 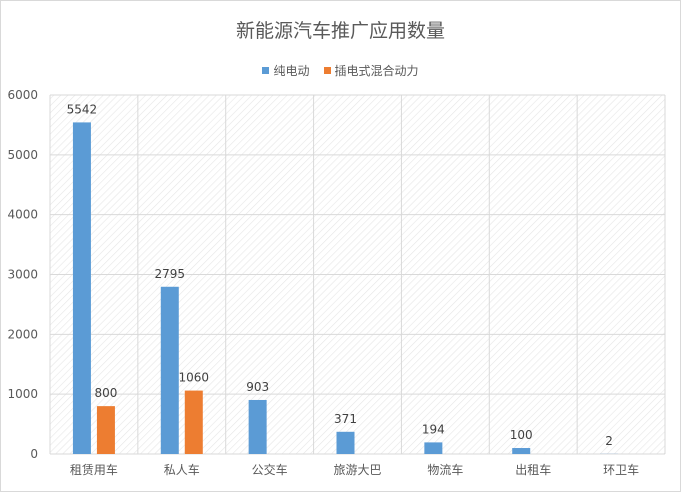 I want to click on data-label: 5542, so click(x=82, y=109).